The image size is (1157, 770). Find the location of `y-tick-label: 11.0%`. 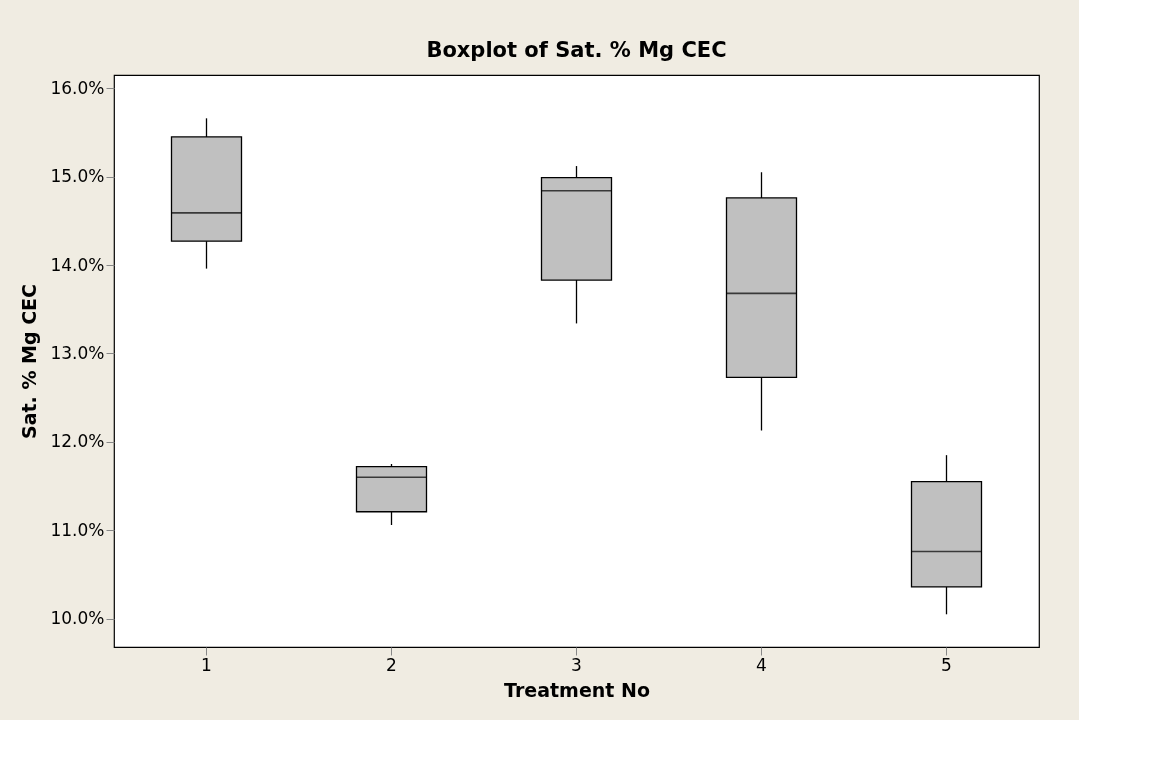

y-tick-label: 11.0% is located at coordinates (77, 529).